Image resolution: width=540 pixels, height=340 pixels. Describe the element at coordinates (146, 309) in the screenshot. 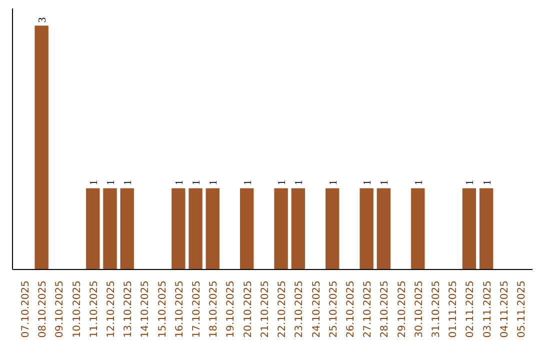

I see `x-tick-label: 14.10.2025` at that location.